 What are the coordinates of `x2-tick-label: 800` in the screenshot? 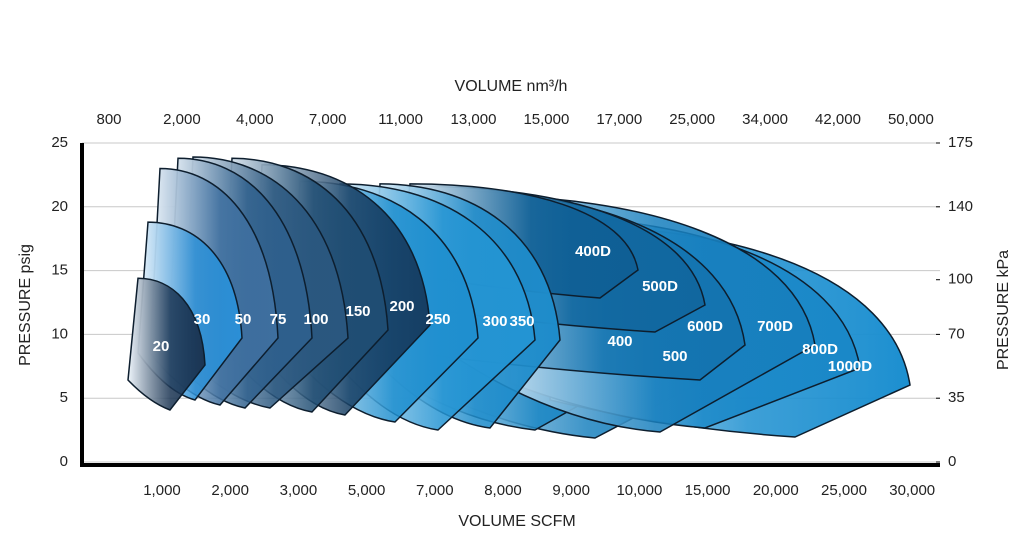 It's located at (108, 119).